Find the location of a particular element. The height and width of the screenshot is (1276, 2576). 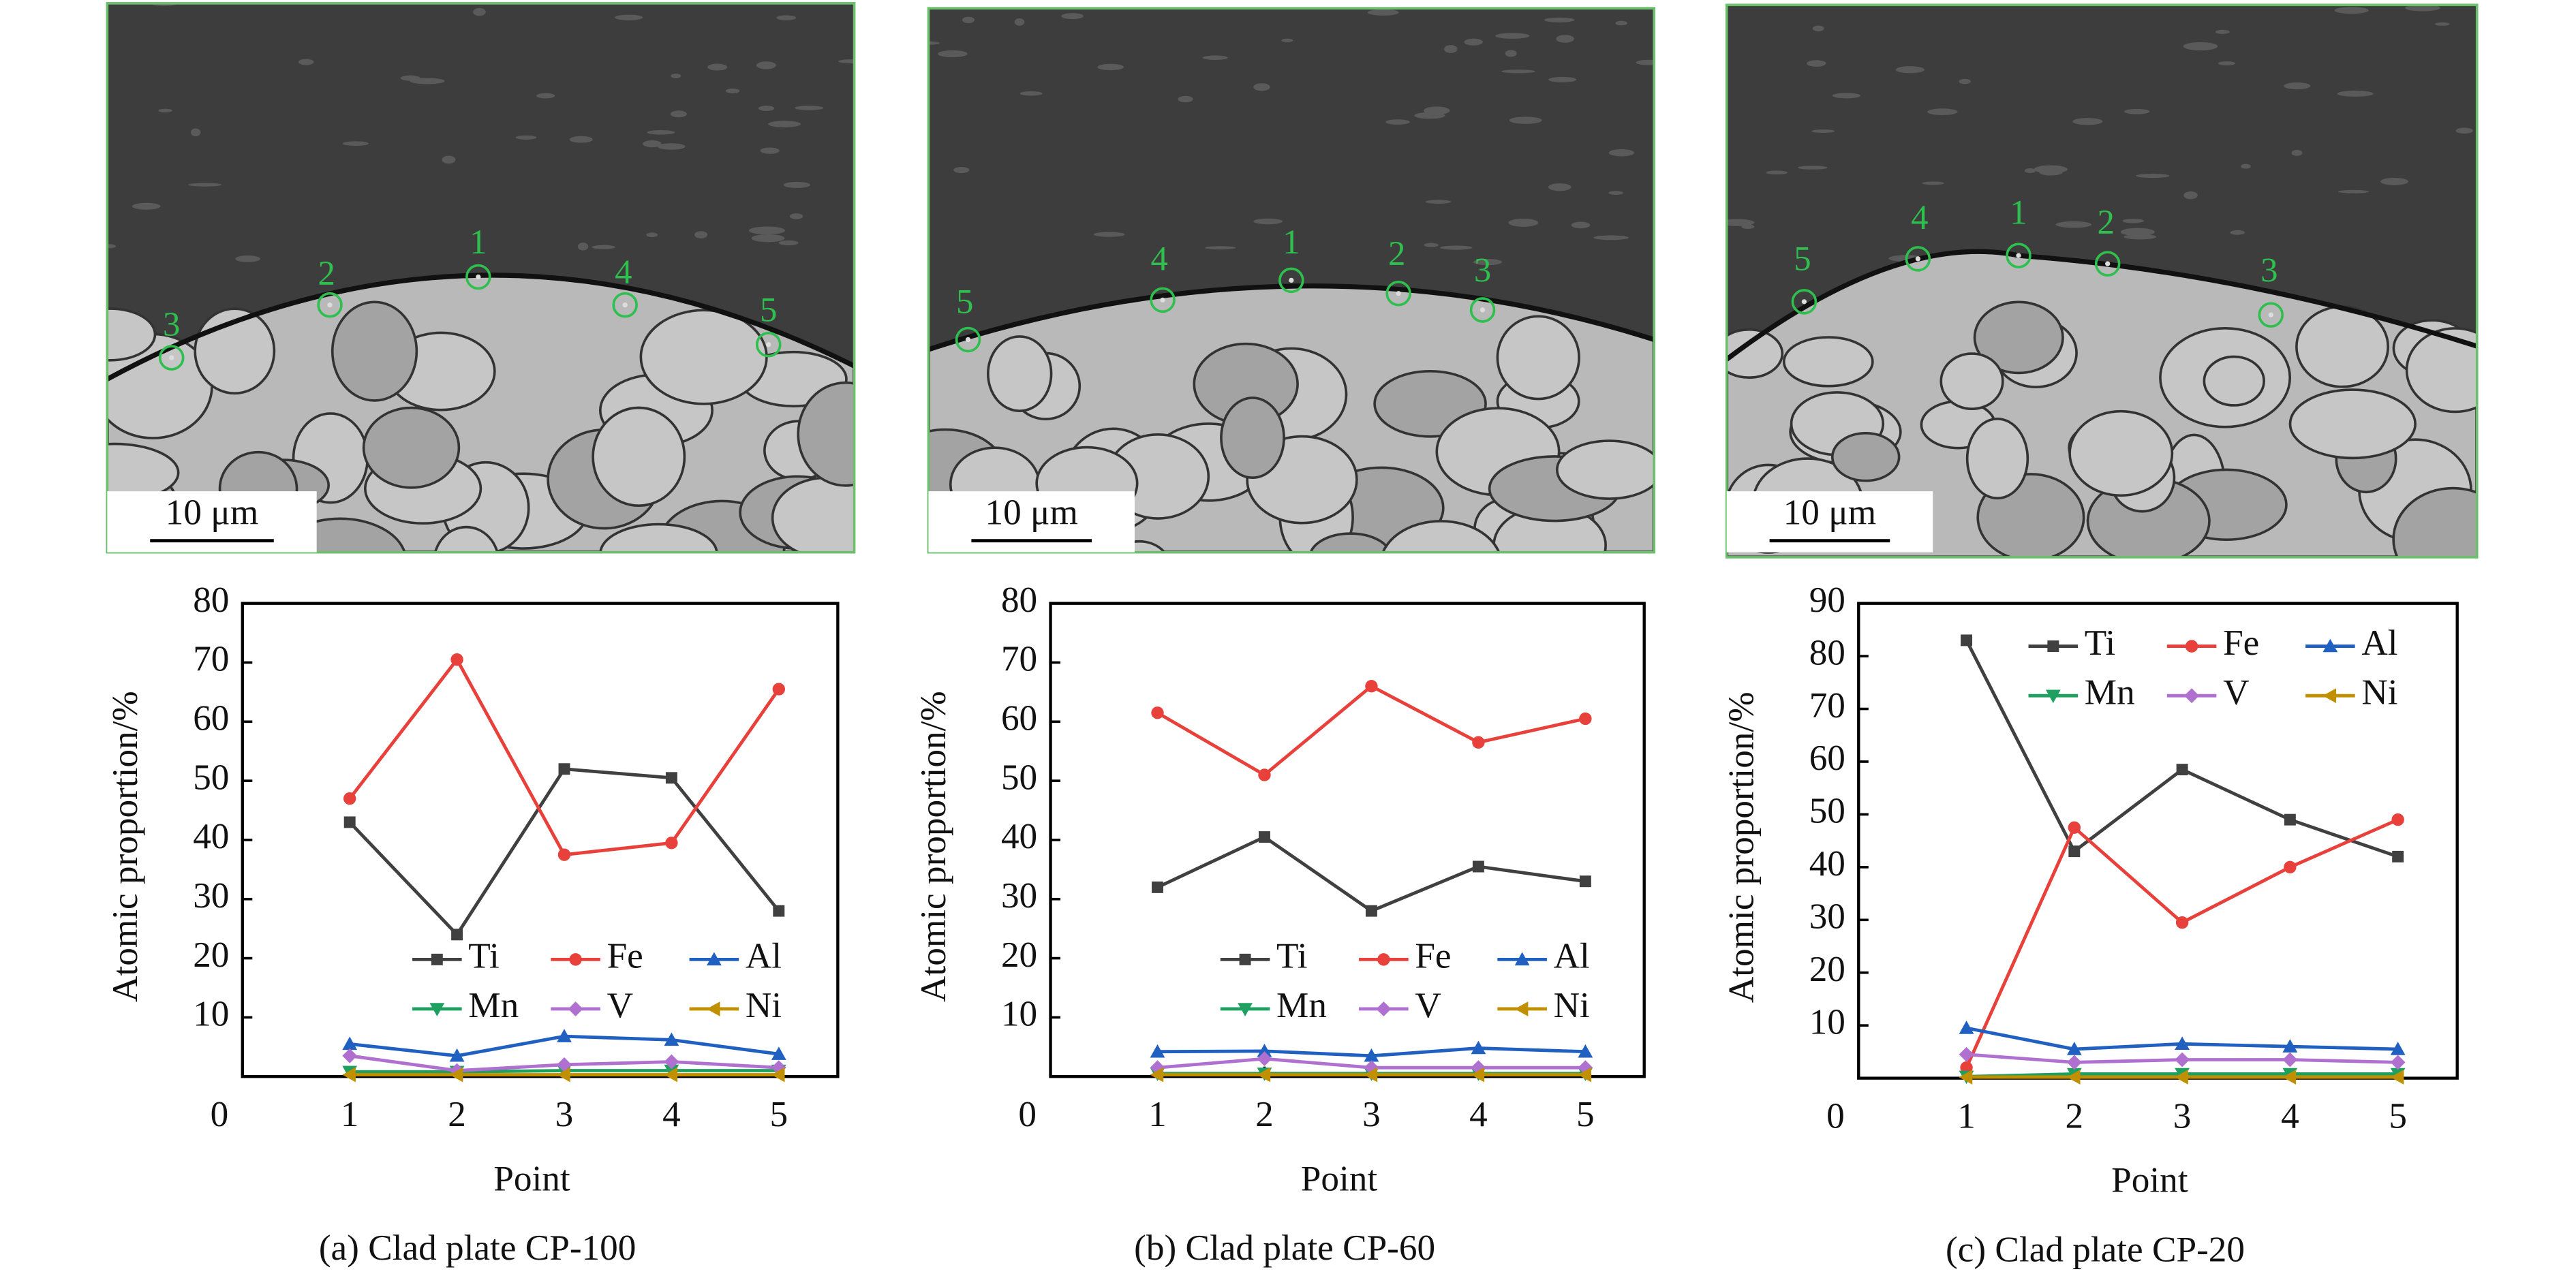

legend-label: V is located at coordinates (620, 1005).